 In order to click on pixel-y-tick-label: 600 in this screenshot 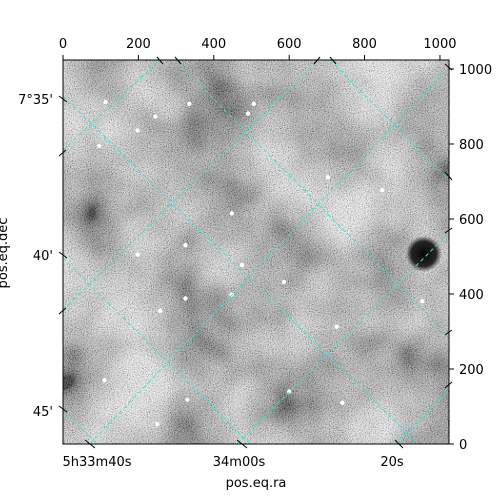, I will do `click(471, 220)`.